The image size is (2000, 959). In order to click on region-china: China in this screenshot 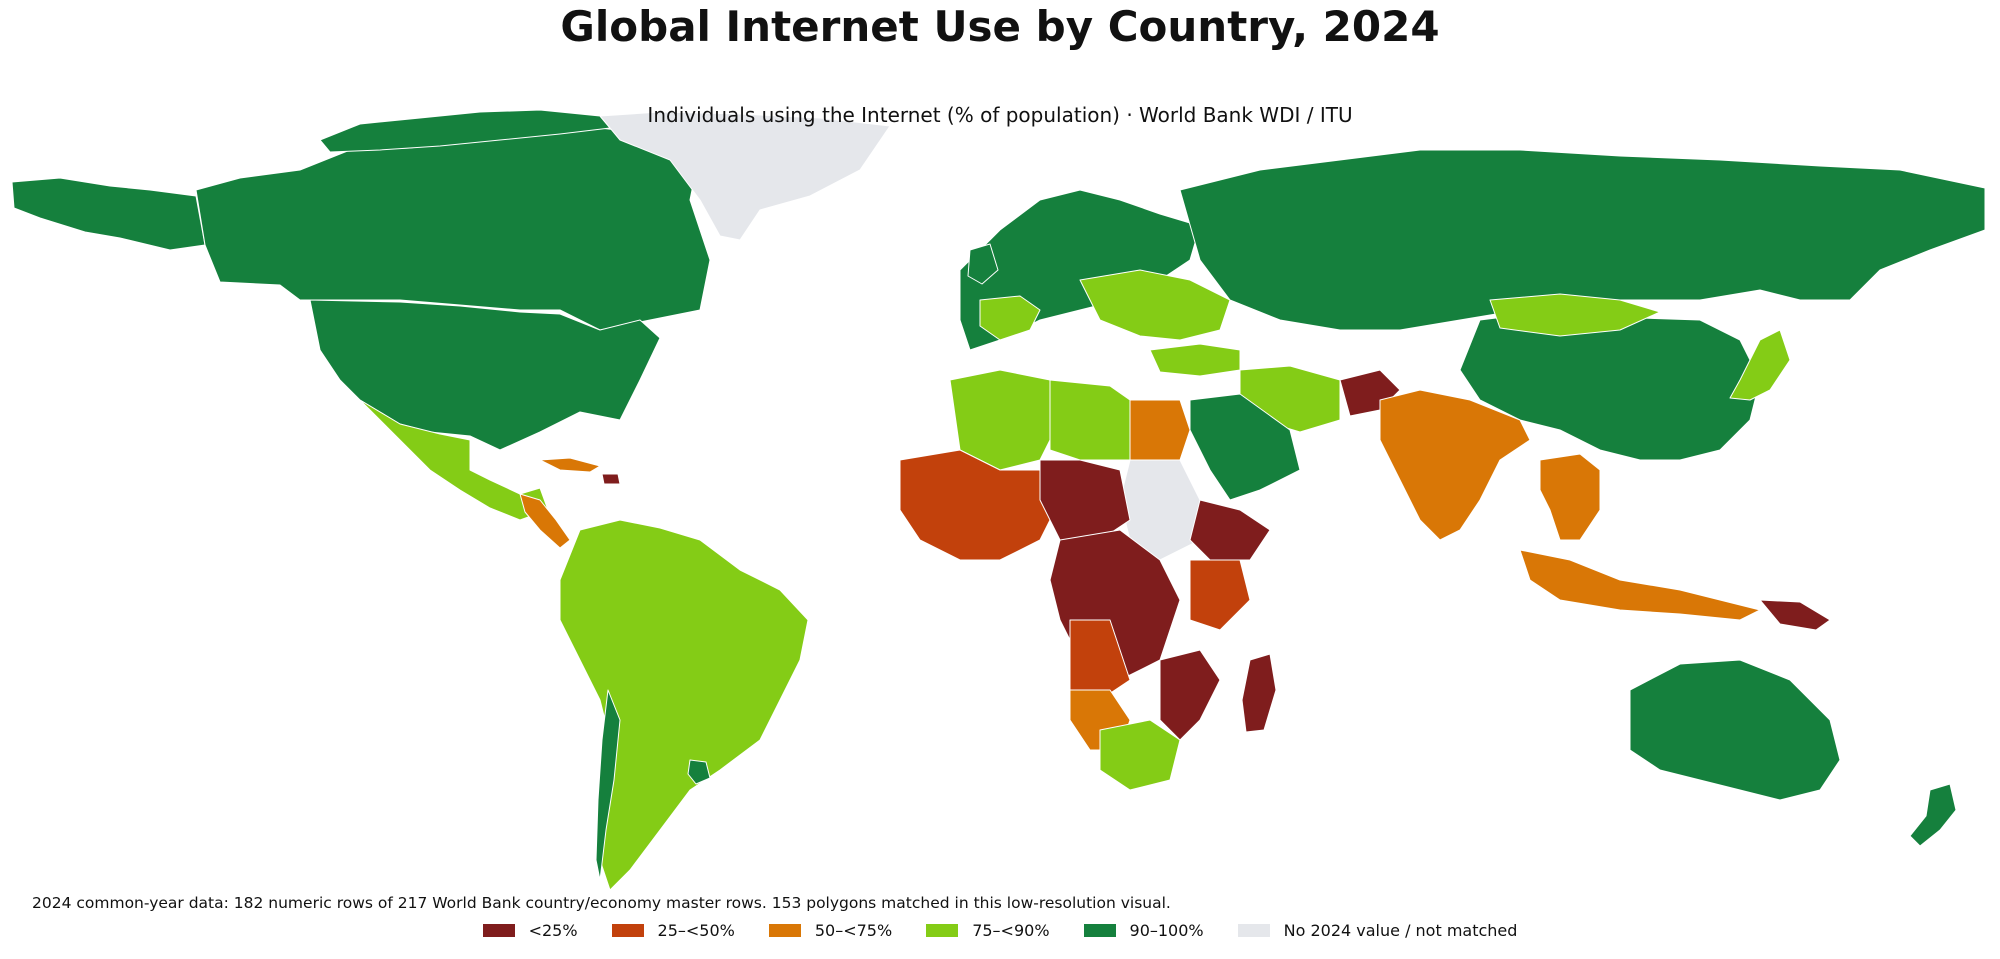, I will do `click(1610, 385)`.